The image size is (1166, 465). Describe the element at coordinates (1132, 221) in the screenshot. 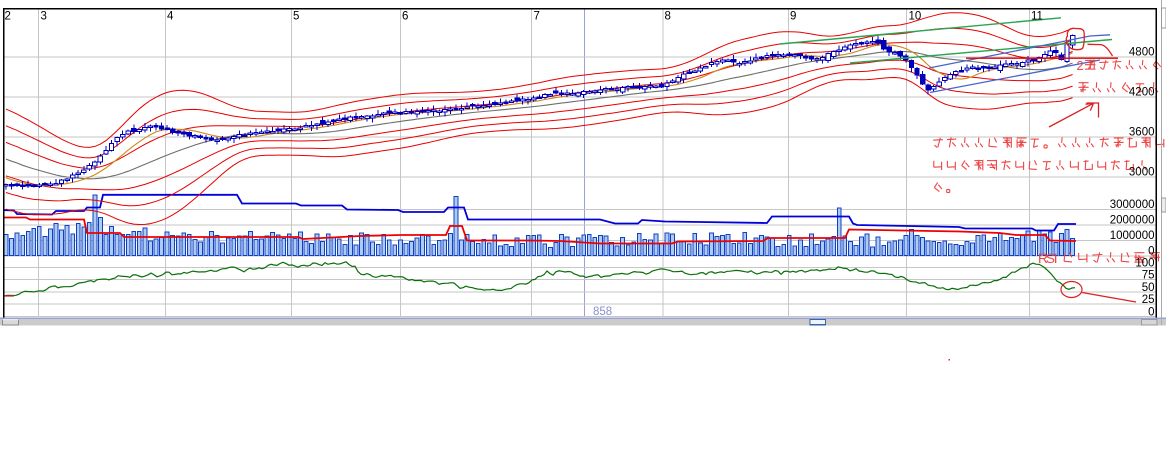

I see `svg-text: 2000000` at that location.